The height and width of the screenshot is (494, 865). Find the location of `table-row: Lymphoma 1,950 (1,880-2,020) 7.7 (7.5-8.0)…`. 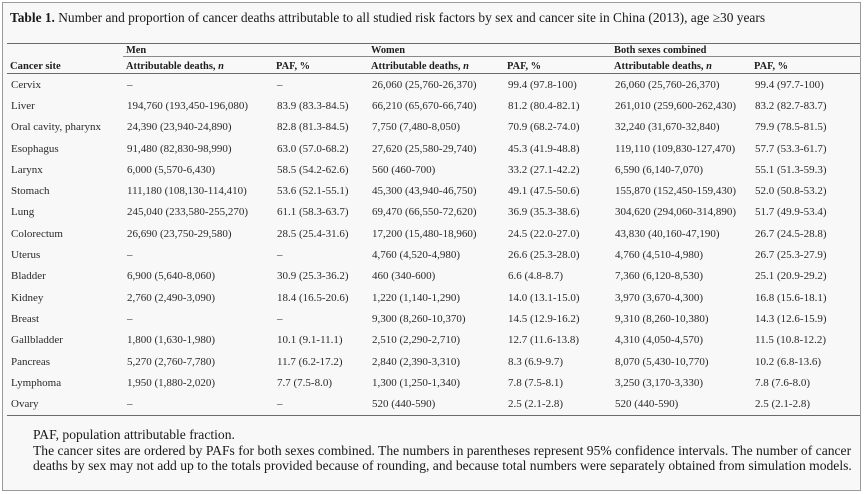

table-row: Lymphoma 1,950 (1,880-2,020) 7.7 (7.5-8.0)… is located at coordinates (433, 382).